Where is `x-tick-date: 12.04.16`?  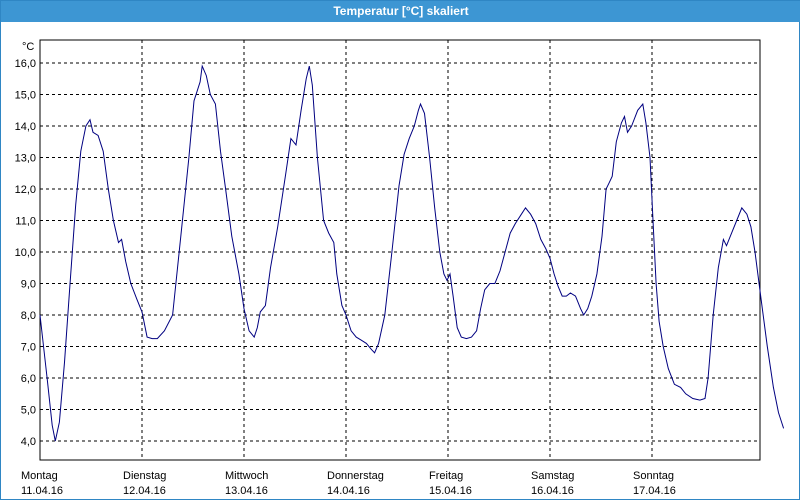
x-tick-date: 12.04.16 is located at coordinates (144, 491).